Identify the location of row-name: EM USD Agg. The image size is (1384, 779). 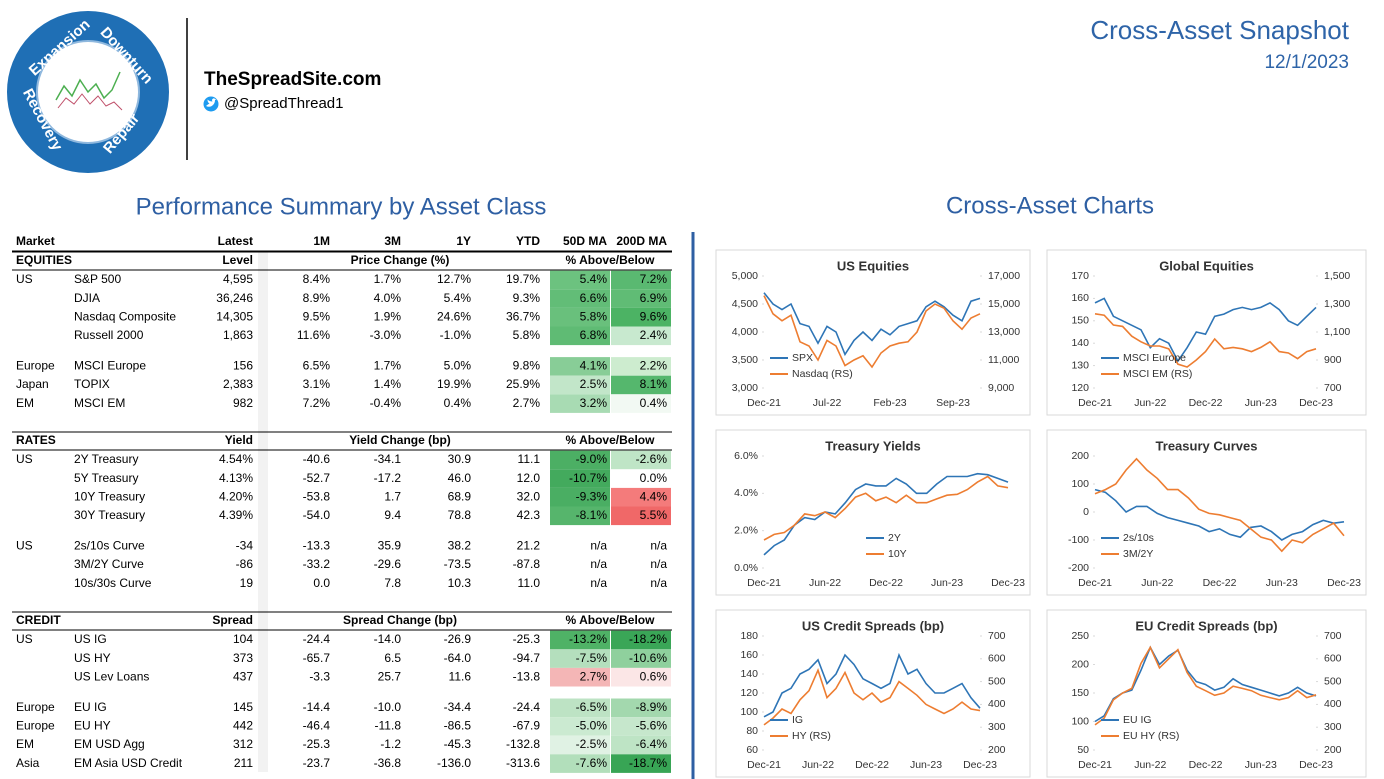
(109, 744).